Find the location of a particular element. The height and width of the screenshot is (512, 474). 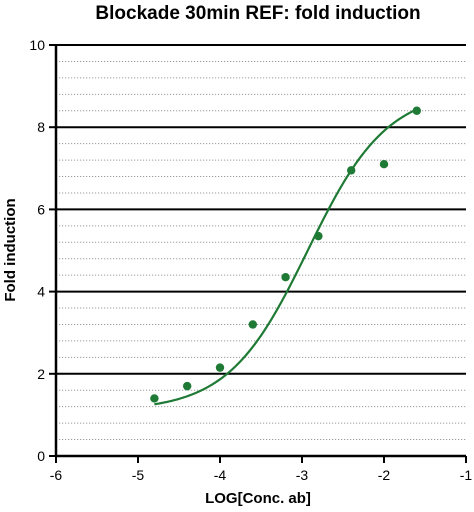

y-tick-label: 4 is located at coordinates (41, 292).